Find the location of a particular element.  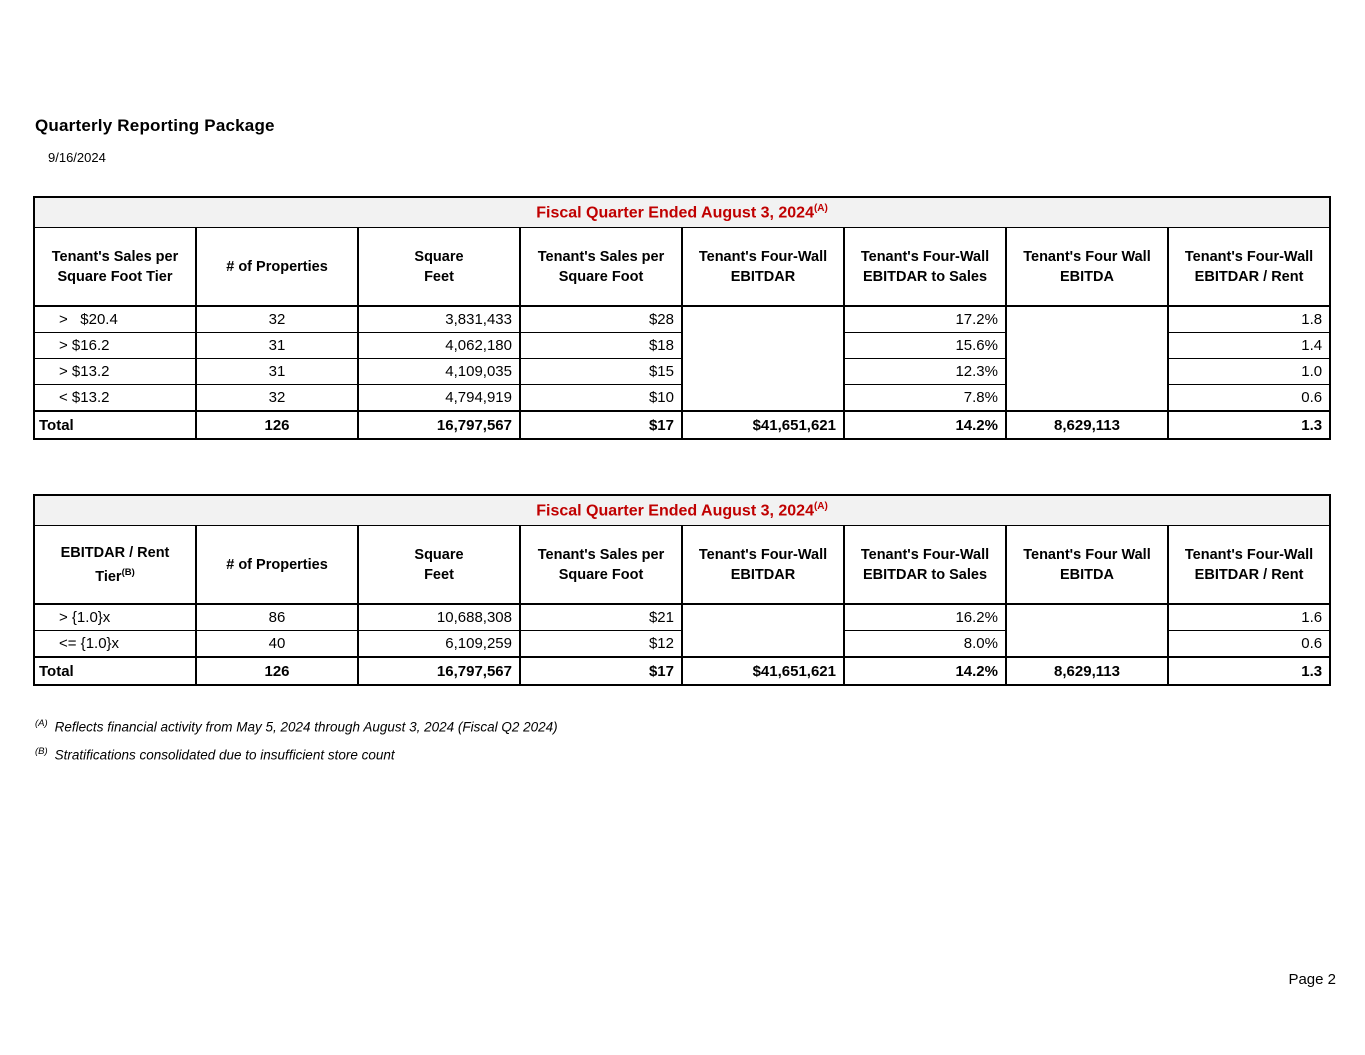

square-feet-cell: 4,794,919 is located at coordinates (439, 398).